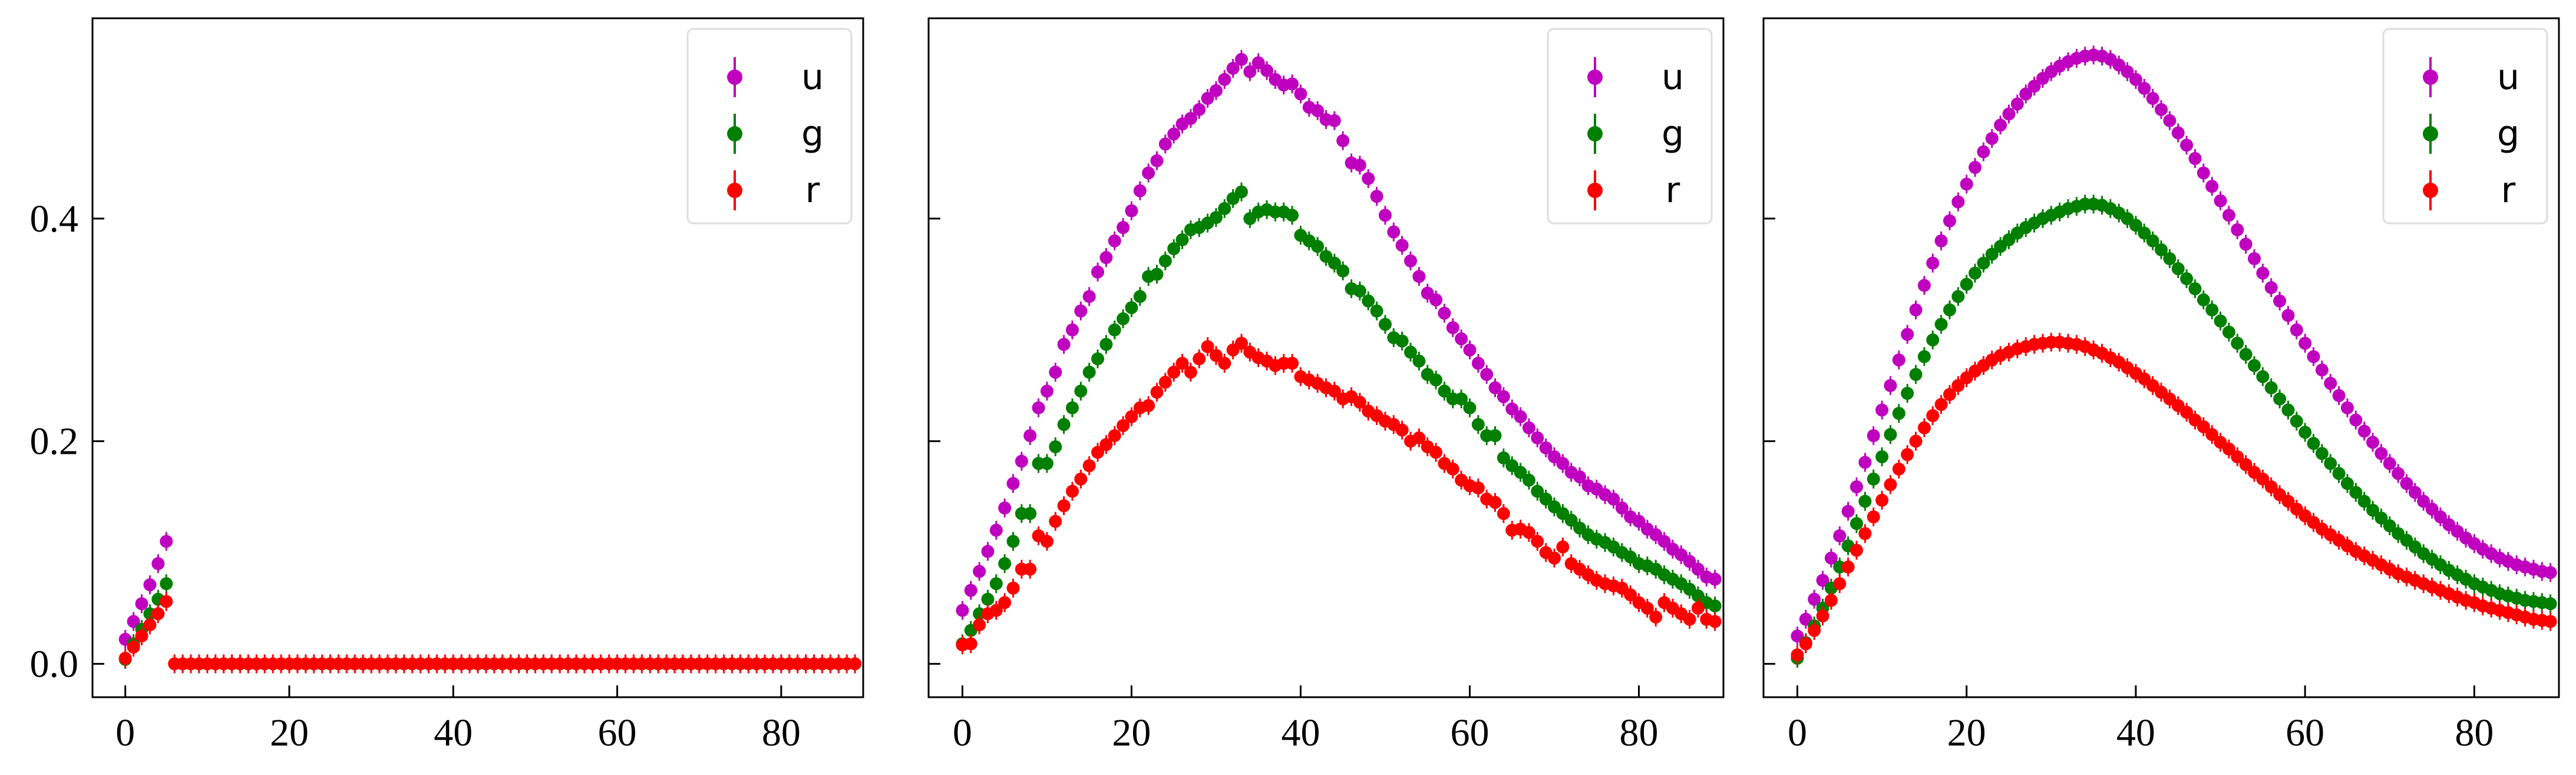 The image size is (2576, 775). I want to click on x-tick-label: 0, so click(962, 733).